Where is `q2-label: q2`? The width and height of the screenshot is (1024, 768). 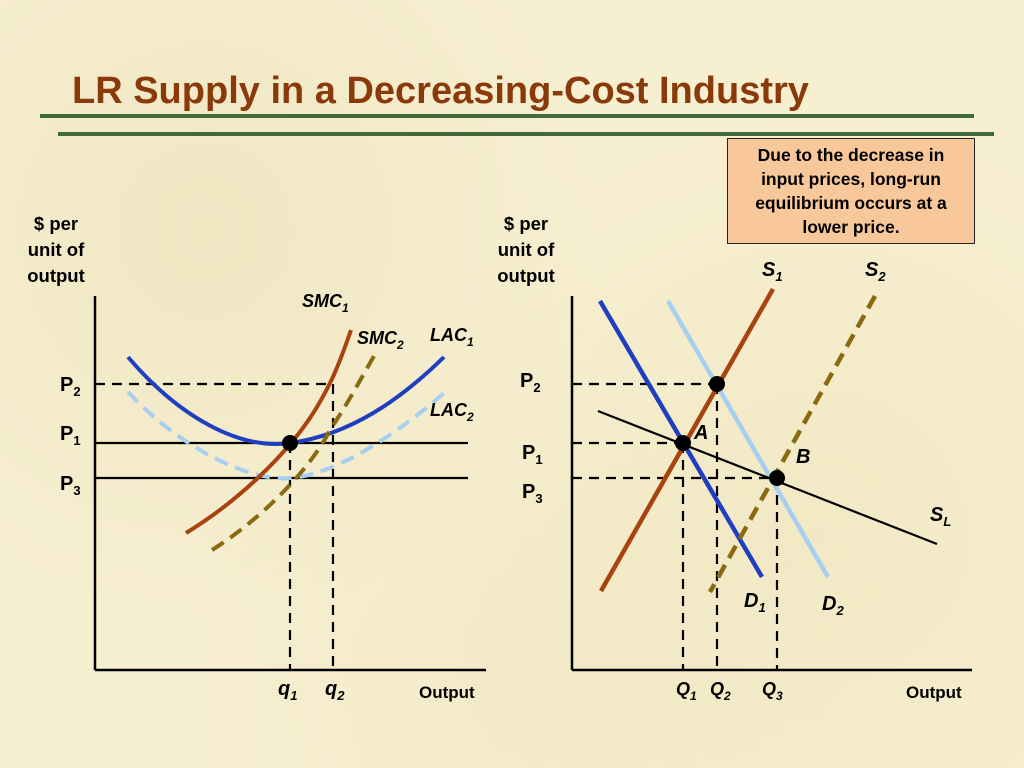 q2-label: q2 is located at coordinates (335, 690).